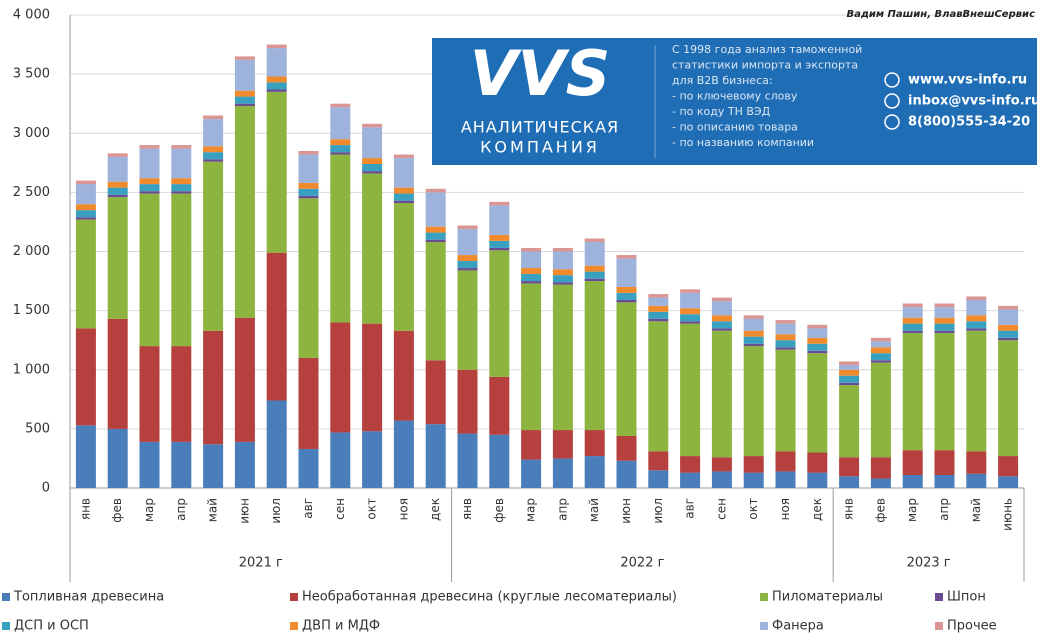 This screenshot has width=1039, height=636. What do you see at coordinates (722, 80) in the screenshot?
I see `banner-text: для B2B бизнеса:` at bounding box center [722, 80].